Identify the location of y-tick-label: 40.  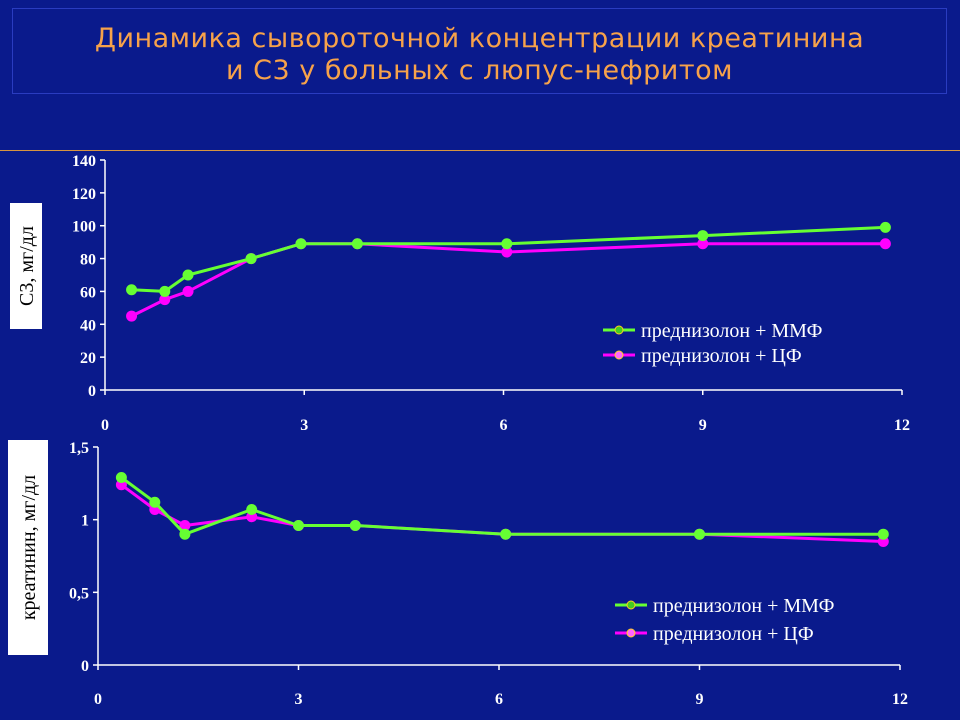
(88, 325).